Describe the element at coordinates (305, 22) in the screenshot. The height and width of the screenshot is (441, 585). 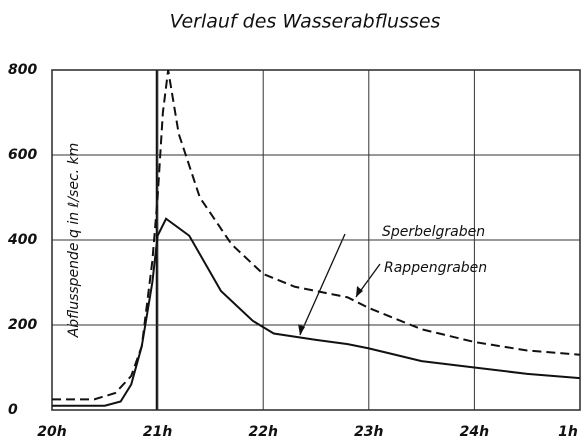
I see `chart-title: Verlauf des Wasserabflusses` at that location.